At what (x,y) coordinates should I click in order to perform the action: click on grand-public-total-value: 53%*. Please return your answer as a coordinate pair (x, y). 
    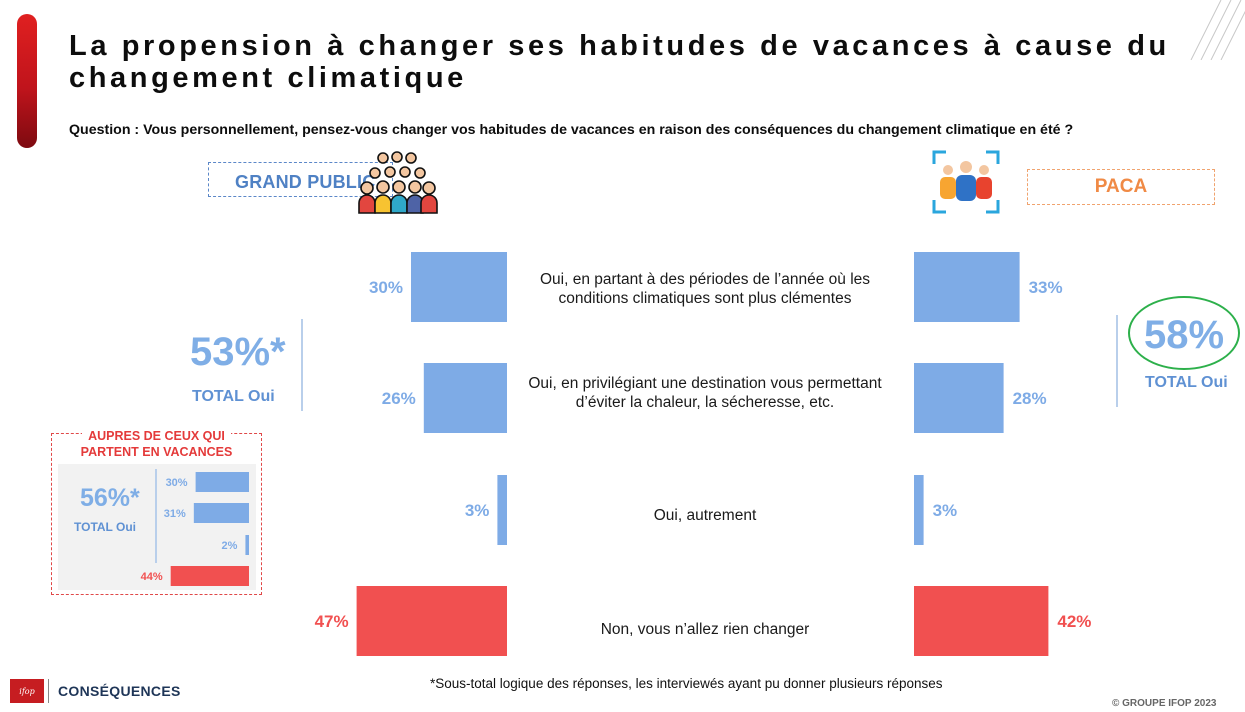
    Looking at the image, I should click on (238, 352).